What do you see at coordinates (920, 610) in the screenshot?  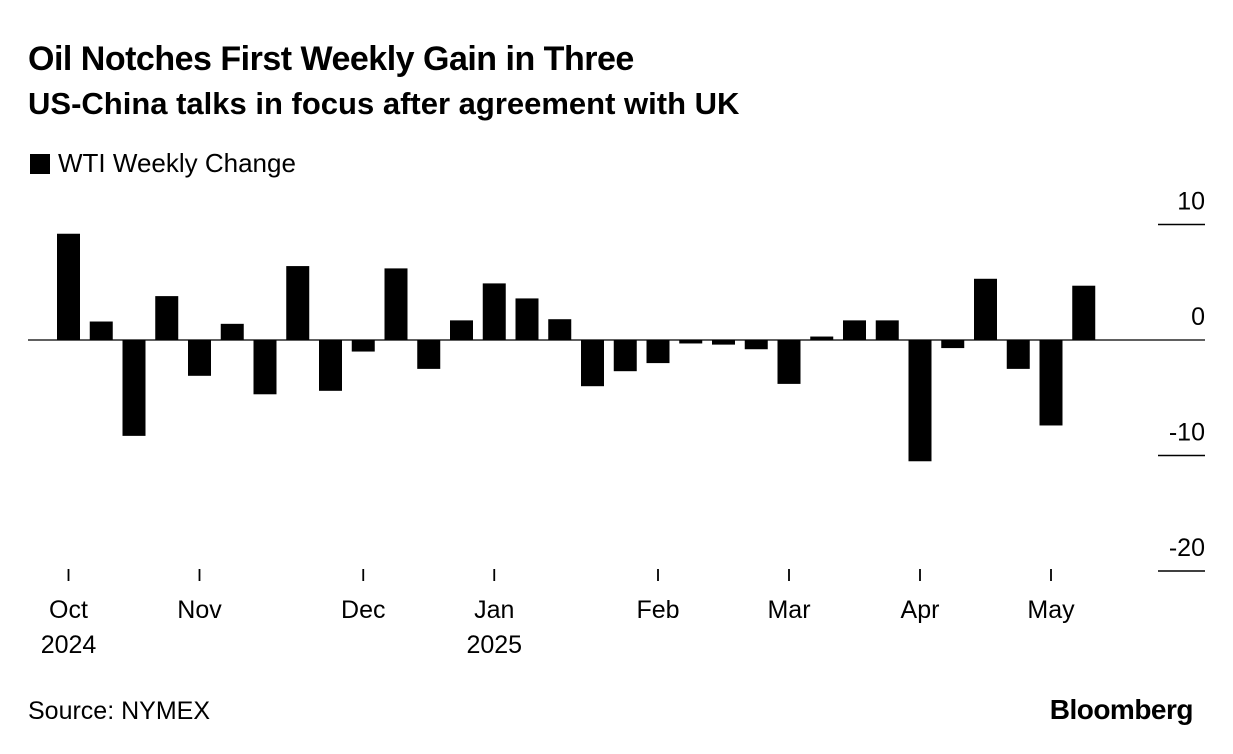 I see `x-tick-label-apr: Apr` at bounding box center [920, 610].